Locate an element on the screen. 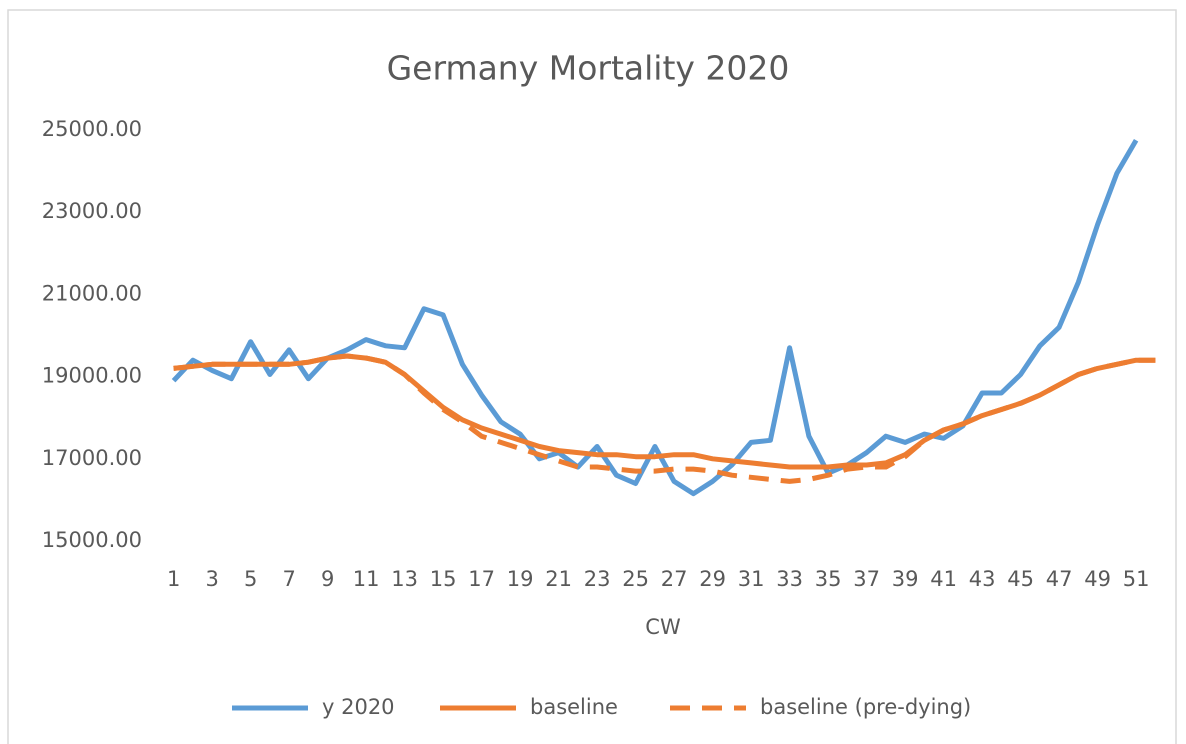 This screenshot has width=1186, height=744. x-tick-label: 47 is located at coordinates (1059, 579).